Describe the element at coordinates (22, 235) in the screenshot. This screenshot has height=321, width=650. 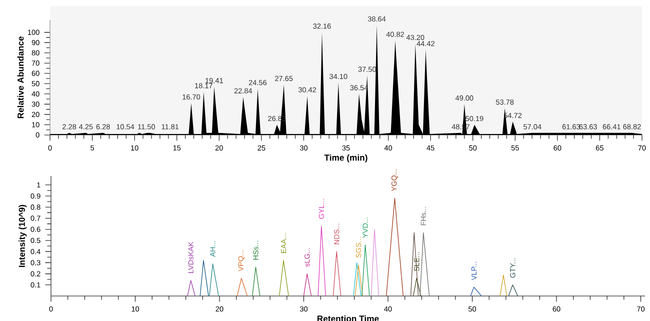
I see `y-axis-title: Intensity (10^9)` at that location.